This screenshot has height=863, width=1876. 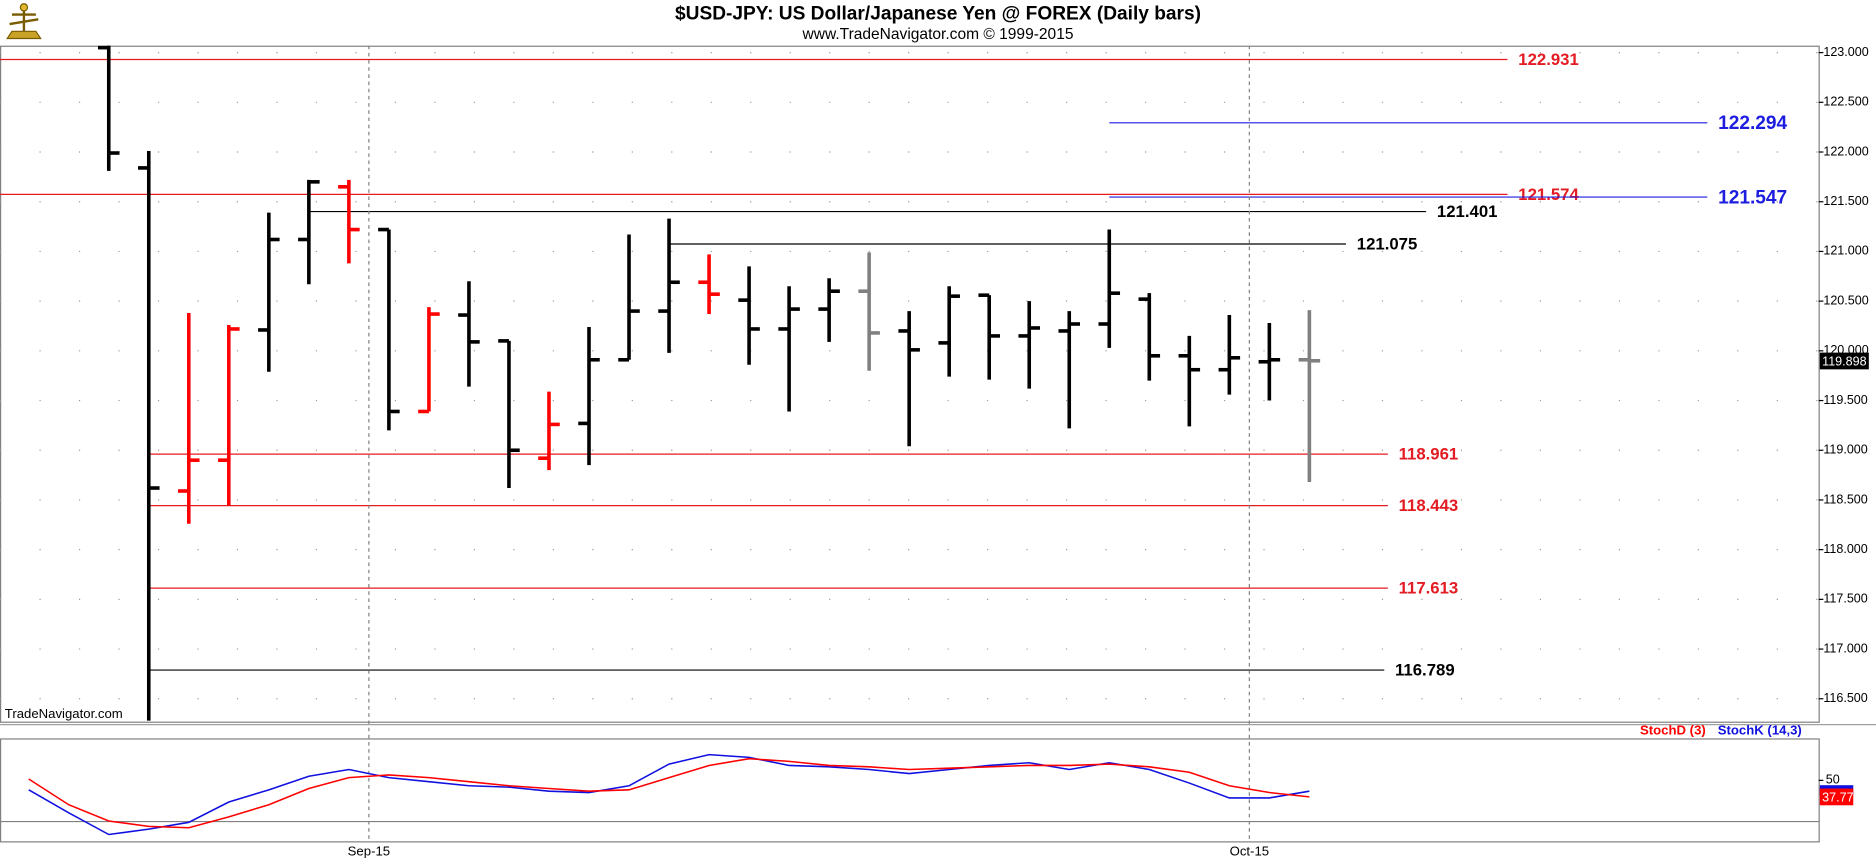 I want to click on stoch-line, so click(x=669, y=793).